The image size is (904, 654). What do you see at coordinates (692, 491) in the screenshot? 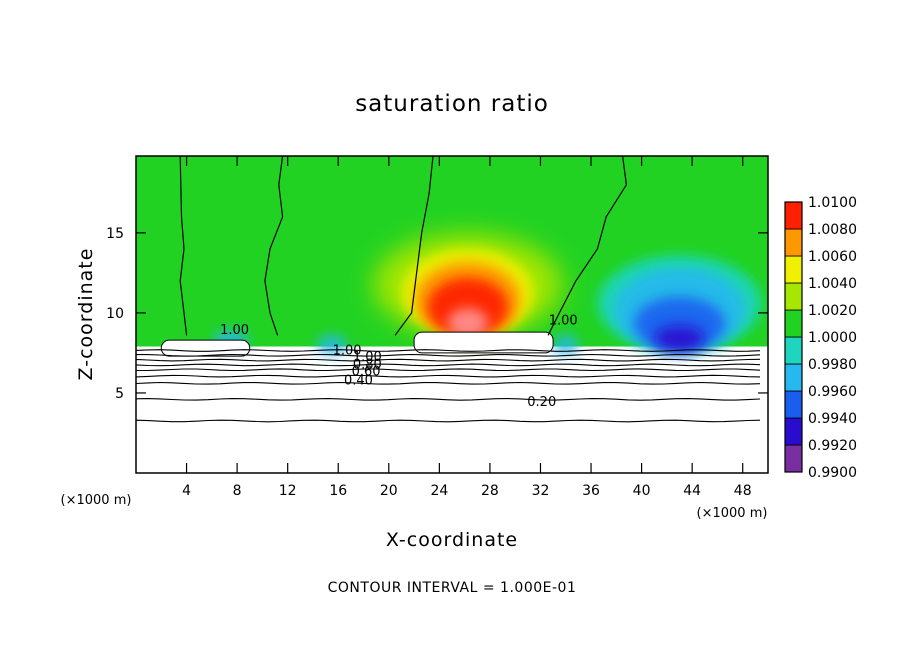
I see `x-tick-label: 44` at bounding box center [692, 491].